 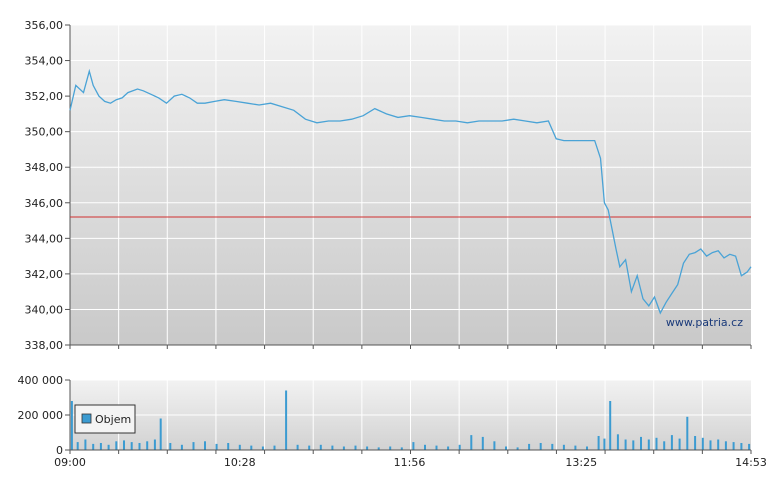 What do you see at coordinates (44, 309) in the screenshot?
I see `price-y-tick-label: 340,00` at bounding box center [44, 309].